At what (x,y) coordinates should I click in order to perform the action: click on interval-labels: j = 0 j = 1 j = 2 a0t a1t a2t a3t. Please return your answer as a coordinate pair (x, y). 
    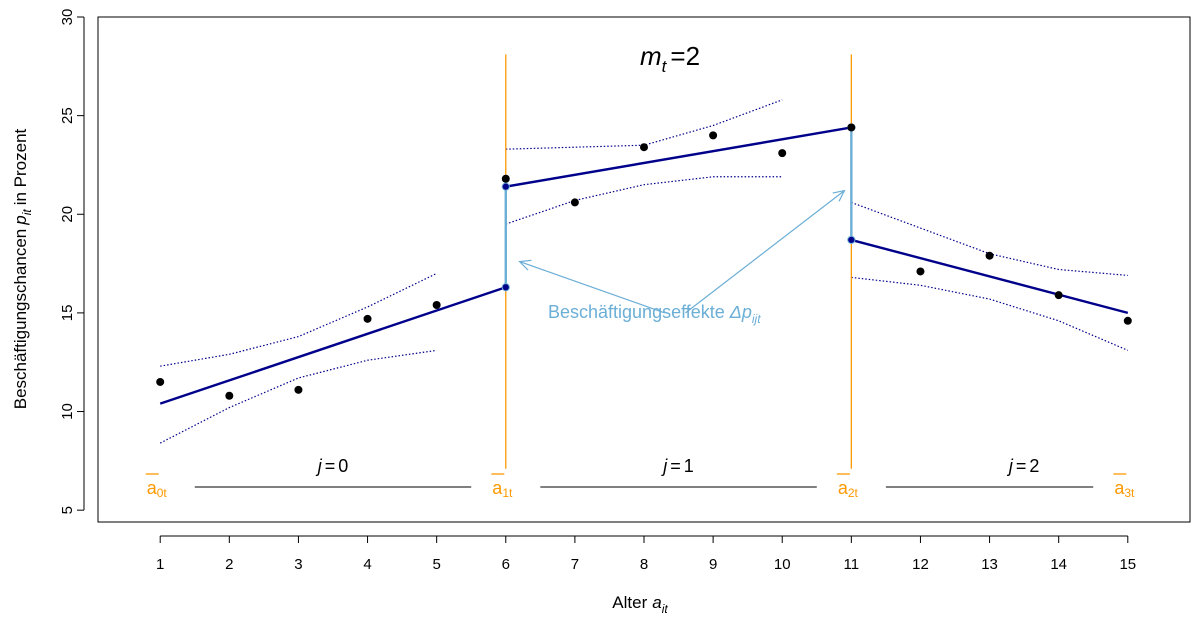
    Looking at the image, I should click on (640, 478).